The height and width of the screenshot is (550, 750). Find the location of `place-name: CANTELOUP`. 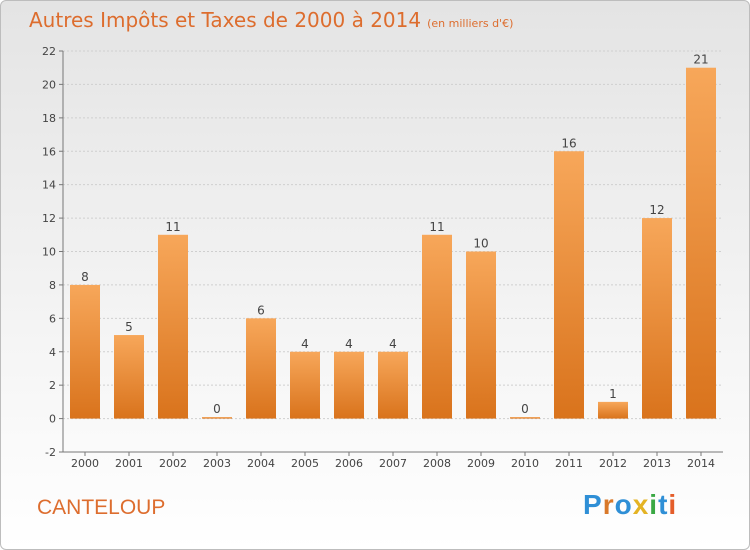

place-name: CANTELOUP is located at coordinates (101, 507).